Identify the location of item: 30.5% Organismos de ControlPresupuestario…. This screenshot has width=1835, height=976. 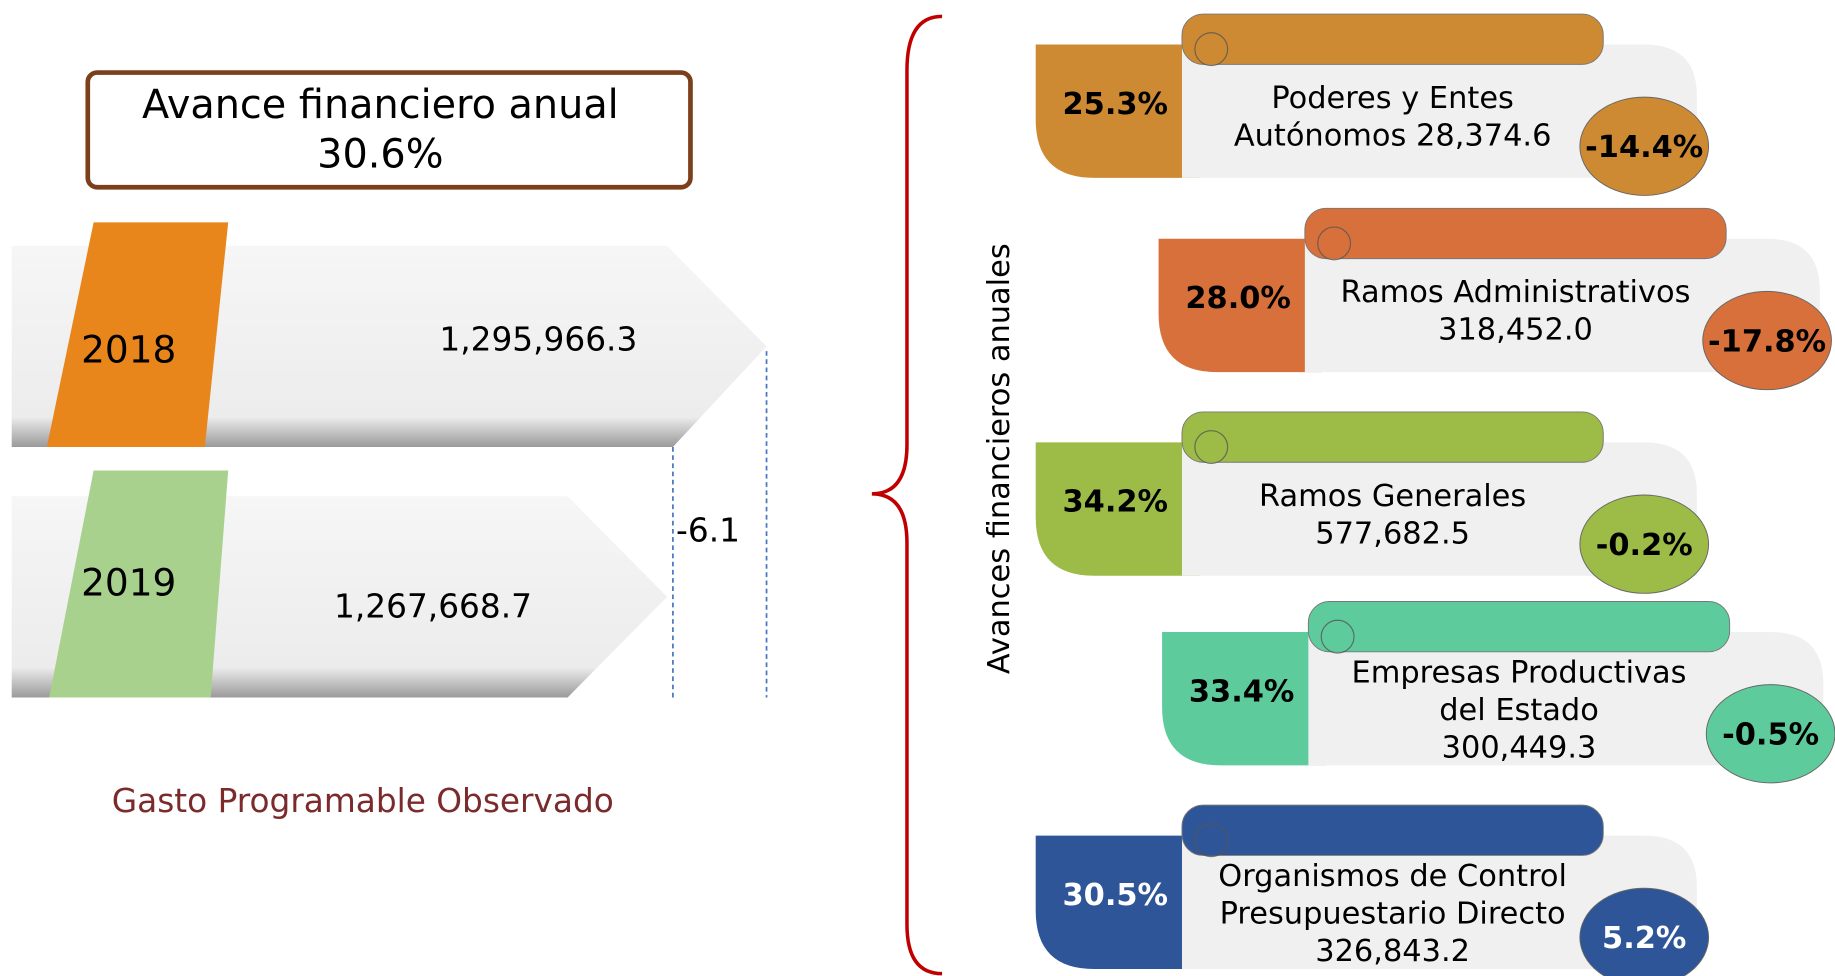
(1372, 890).